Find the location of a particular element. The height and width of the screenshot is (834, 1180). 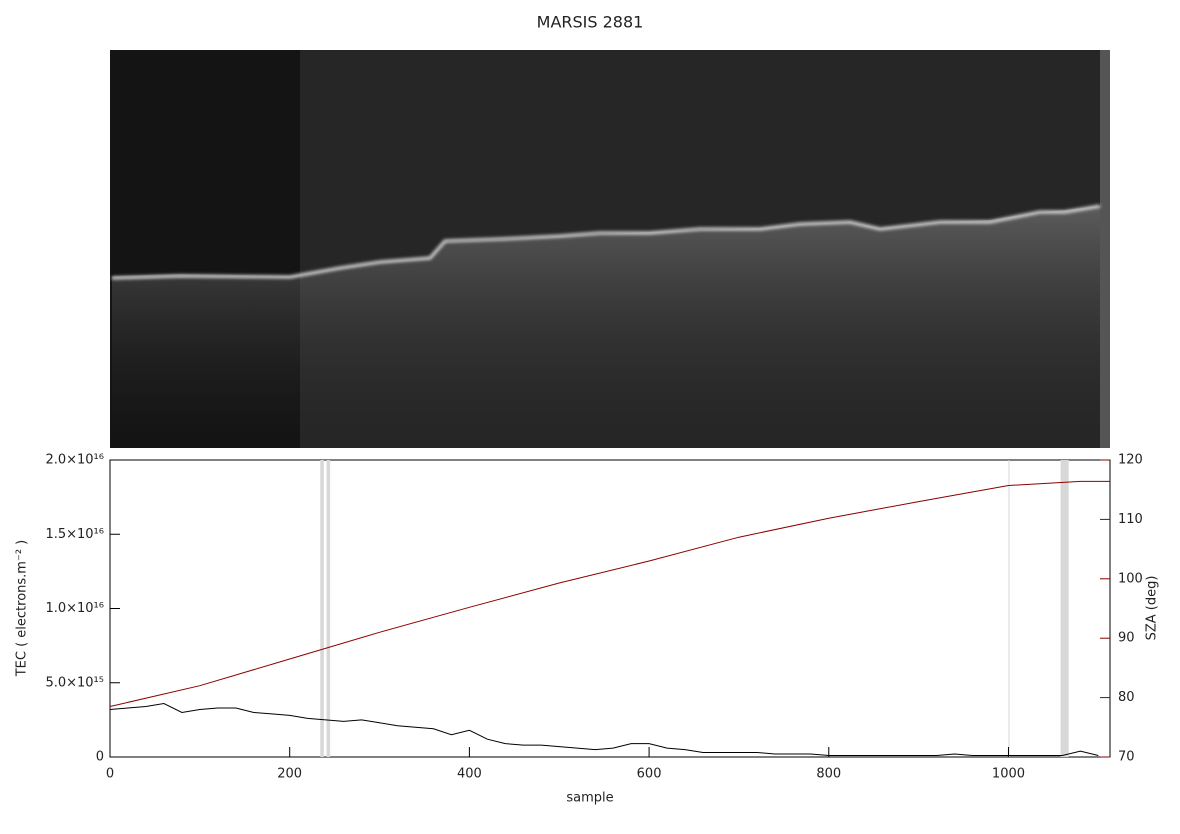

y2-tick-label: 110 is located at coordinates (1130, 519).